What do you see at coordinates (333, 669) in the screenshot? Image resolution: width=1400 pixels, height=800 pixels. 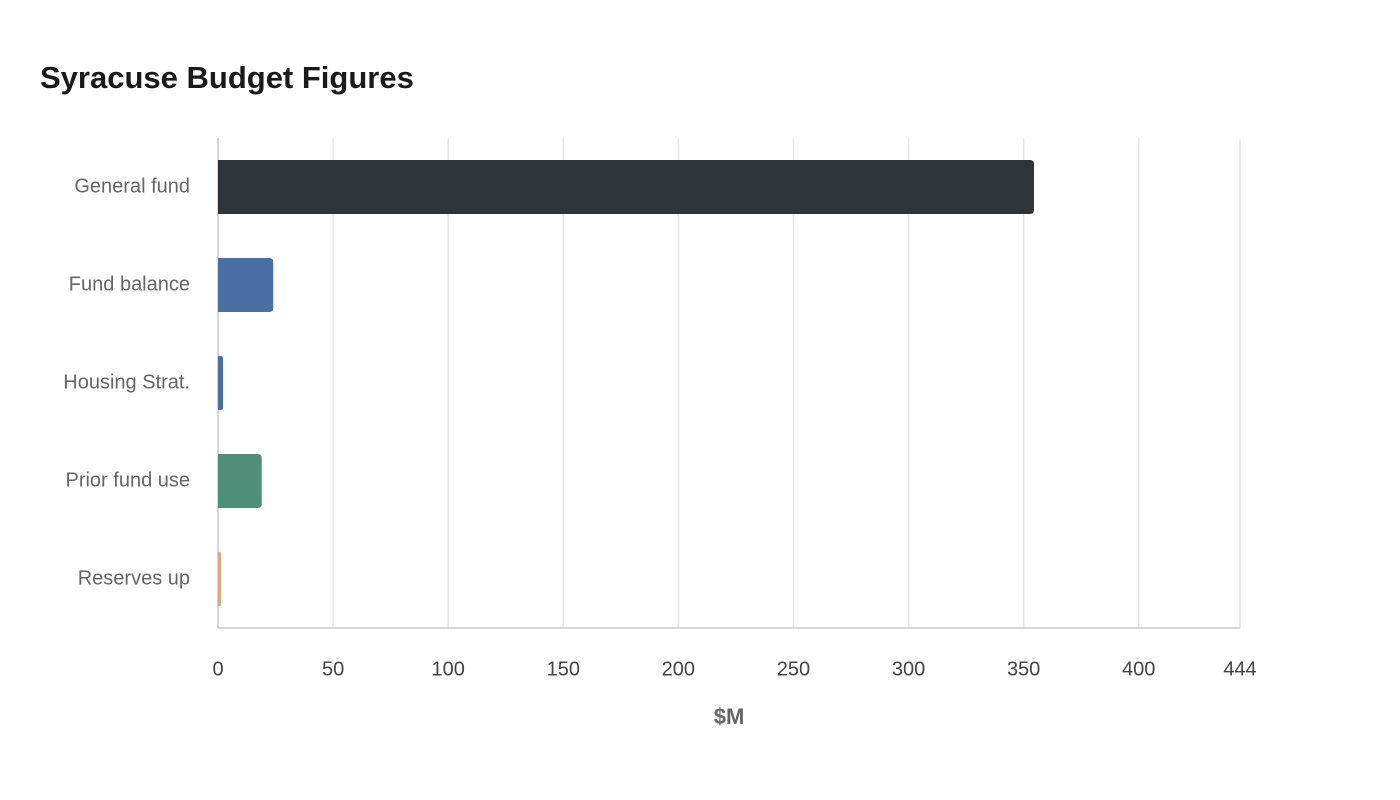 I see `x-tick-label: 50` at bounding box center [333, 669].